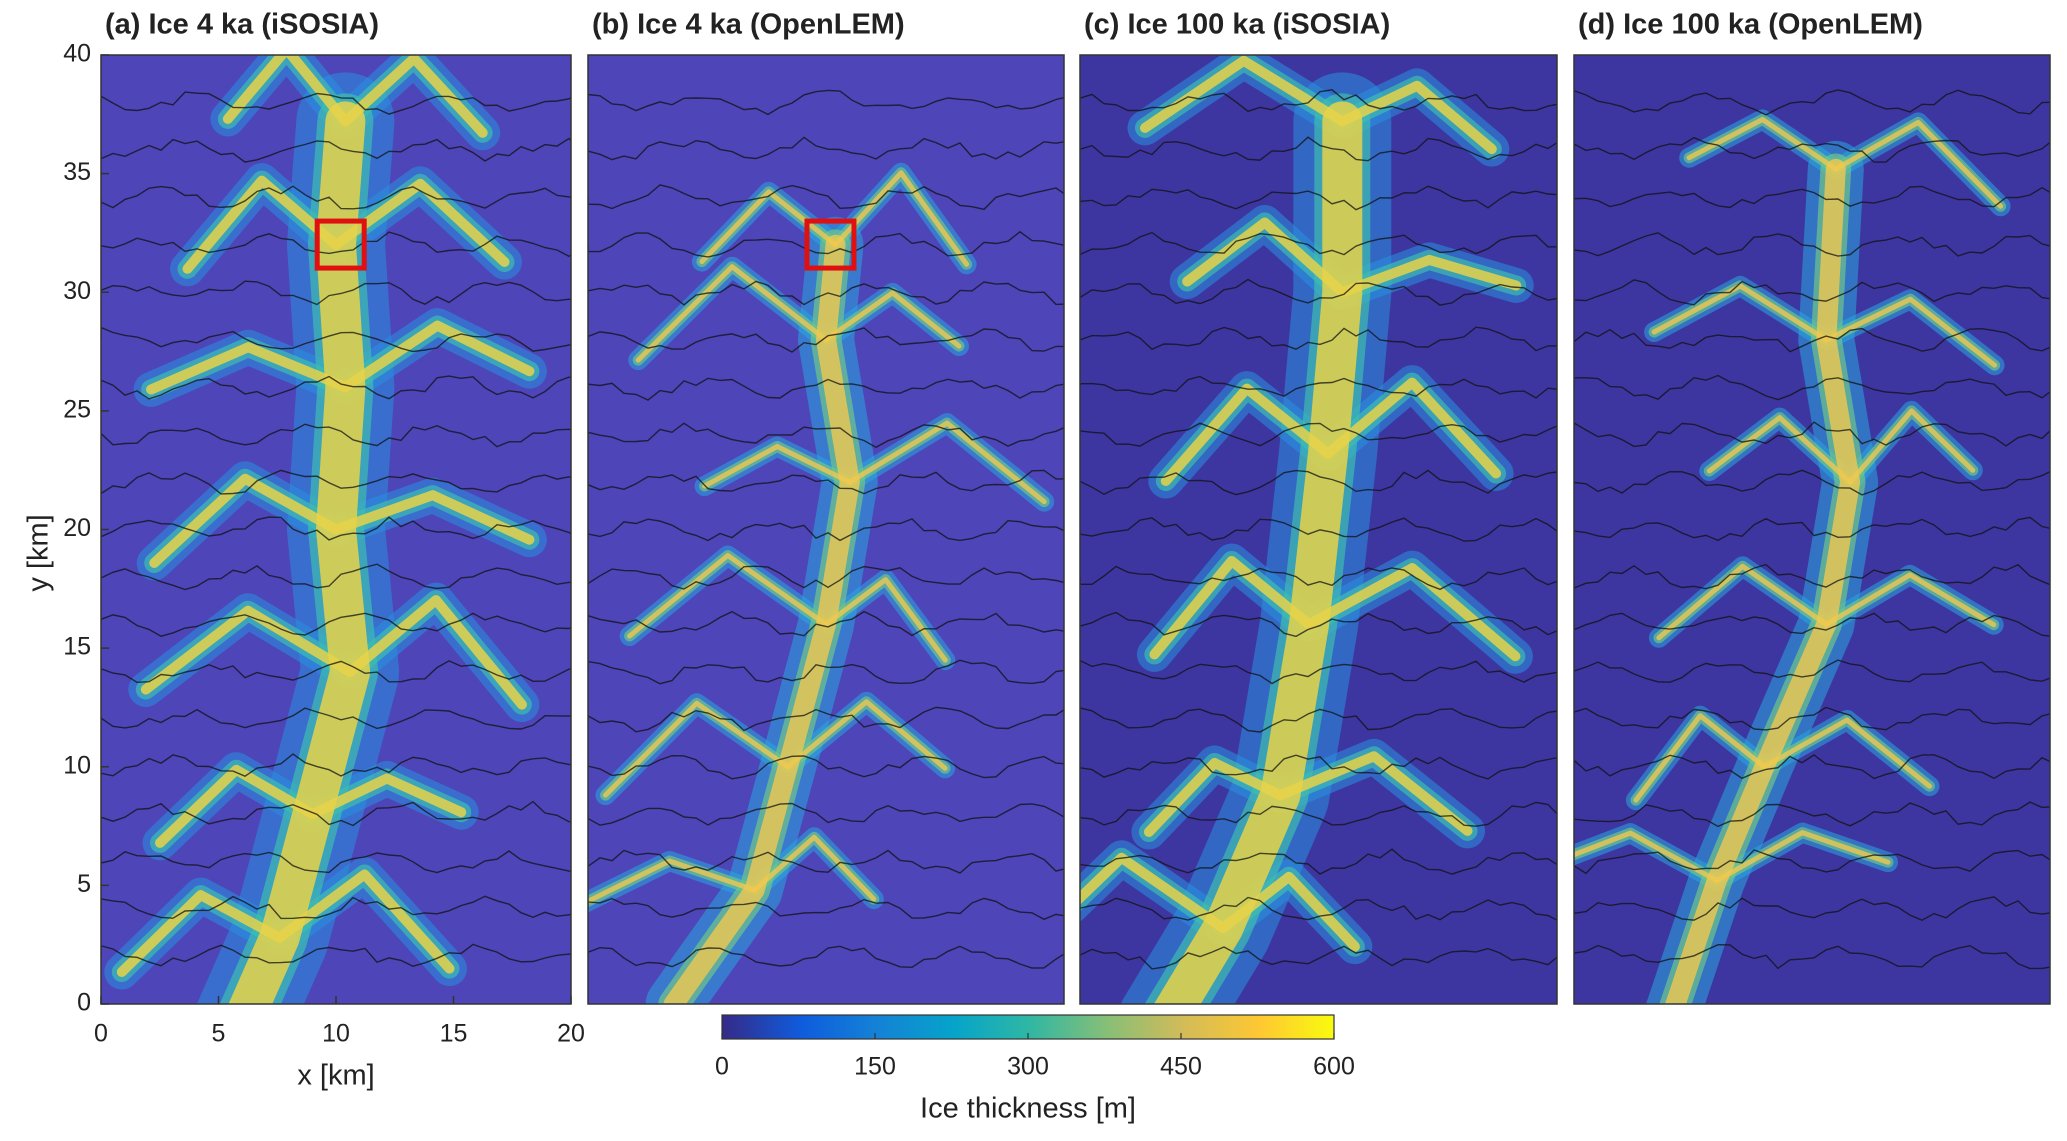 This screenshot has height=1141, width=2067. What do you see at coordinates (335, 1076) in the screenshot?
I see `x-axis-label: x [km]` at bounding box center [335, 1076].